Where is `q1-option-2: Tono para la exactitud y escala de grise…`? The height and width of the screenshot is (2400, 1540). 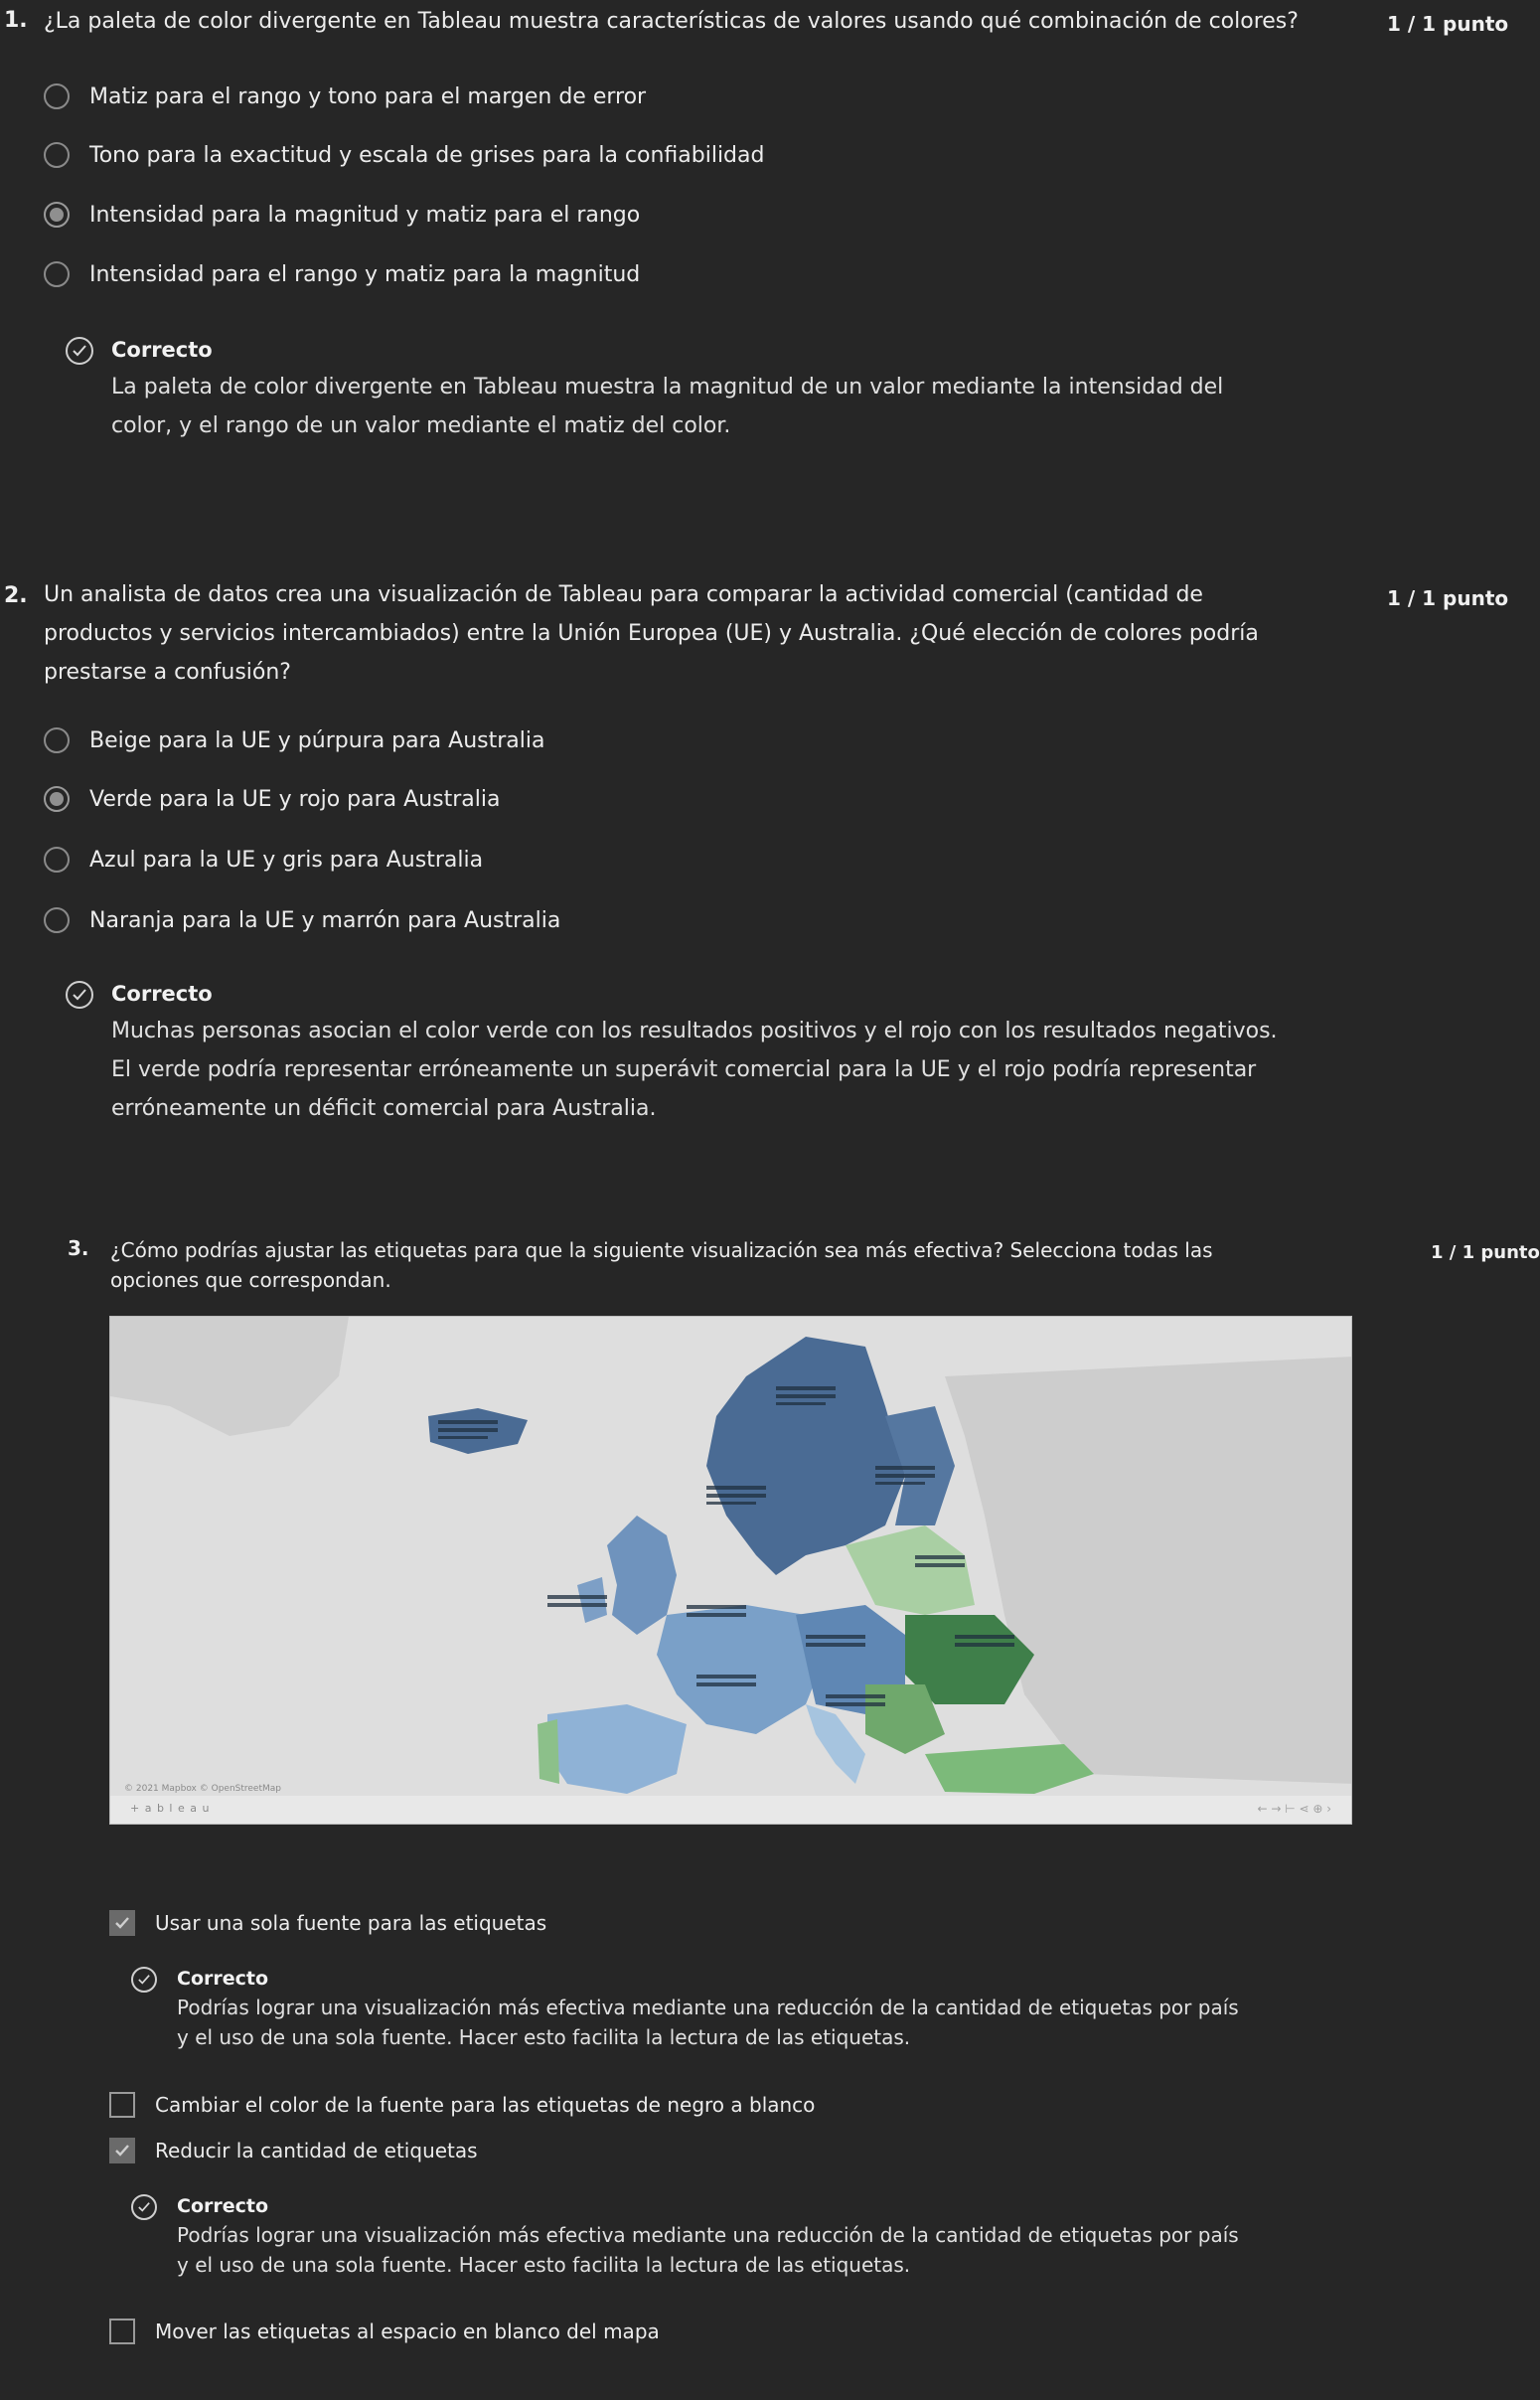
q1-option-2: Tono para la exactitud y escala de grise… is located at coordinates (404, 155).